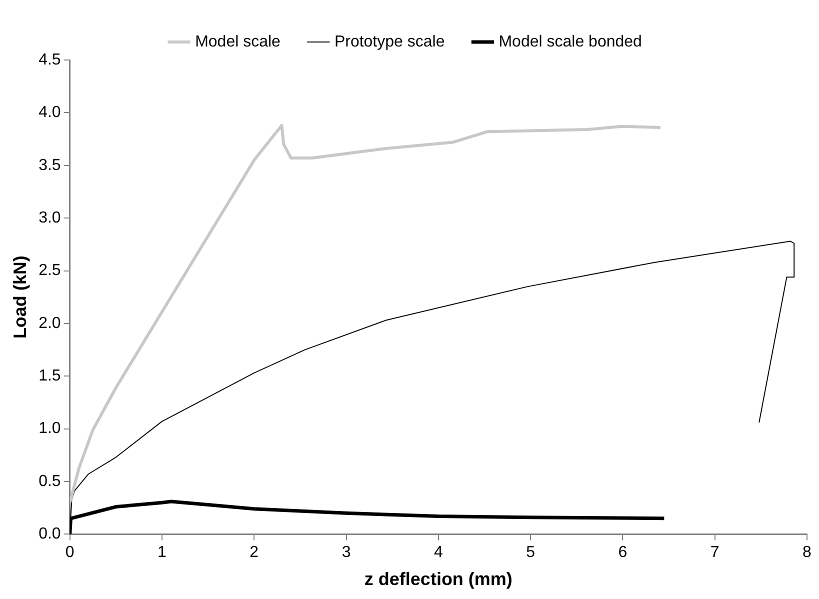 The image size is (819, 599). What do you see at coordinates (570, 41) in the screenshot?
I see `legend-label: Model scale bonded` at bounding box center [570, 41].